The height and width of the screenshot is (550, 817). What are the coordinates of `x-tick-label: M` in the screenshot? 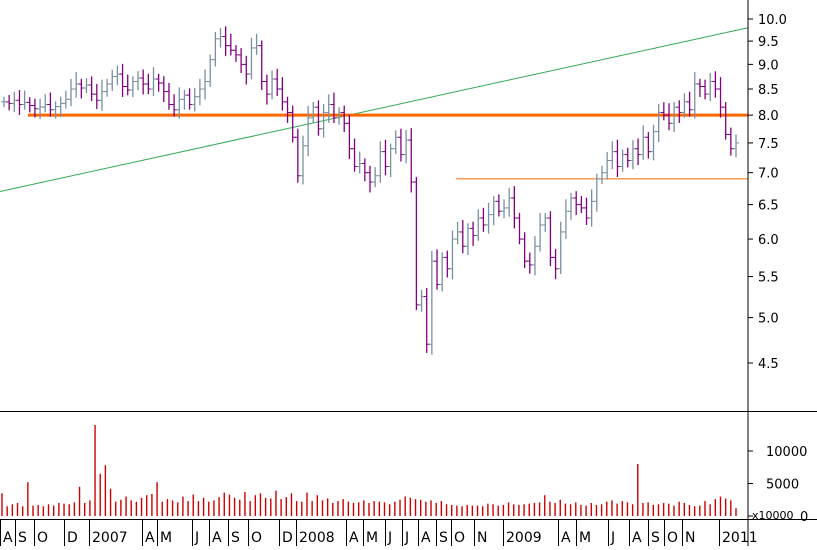 It's located at (166, 538).